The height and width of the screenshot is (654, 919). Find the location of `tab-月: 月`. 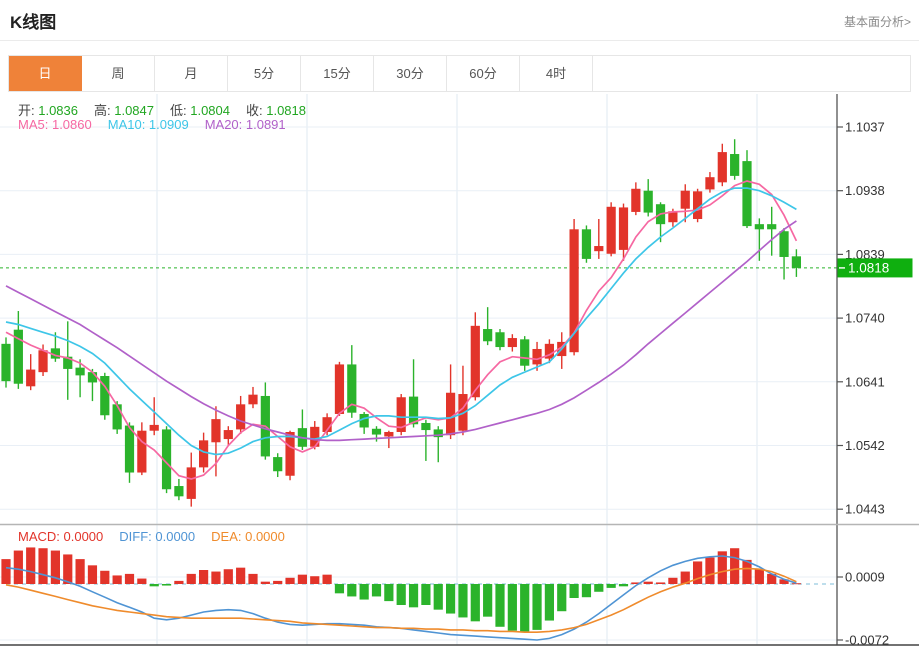

tab-月: 月 is located at coordinates (191, 73).